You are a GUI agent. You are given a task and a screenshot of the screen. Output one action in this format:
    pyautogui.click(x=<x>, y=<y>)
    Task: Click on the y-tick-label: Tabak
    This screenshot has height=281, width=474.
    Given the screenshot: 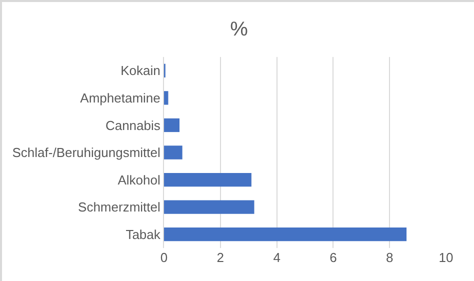 What is the action you would take?
    pyautogui.click(x=143, y=234)
    